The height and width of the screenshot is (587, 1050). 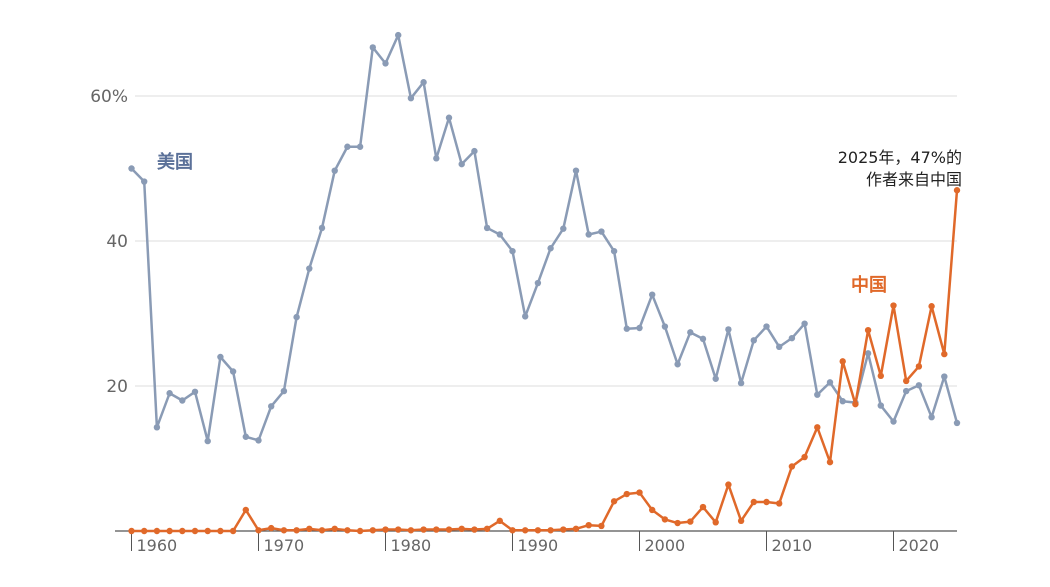 I want to click on y-tick-label: 20, so click(x=117, y=387).